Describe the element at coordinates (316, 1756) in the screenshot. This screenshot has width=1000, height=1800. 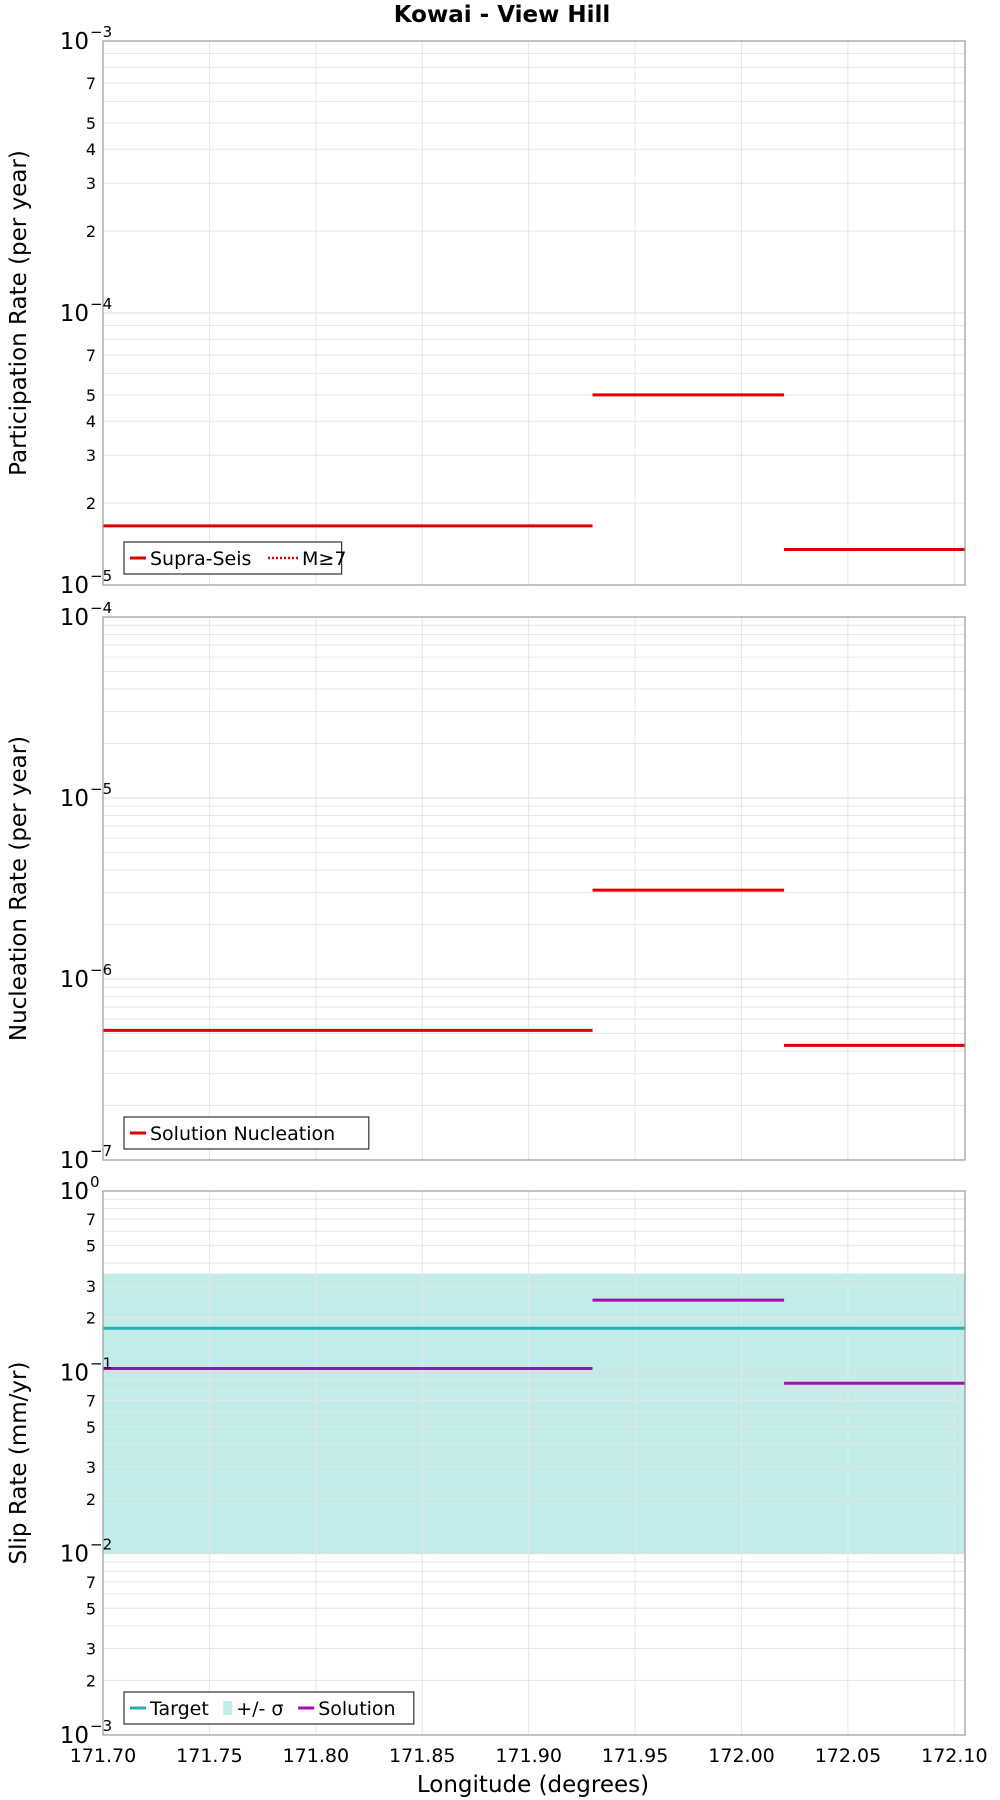
I see `x-tick-label: 171.80` at that location.